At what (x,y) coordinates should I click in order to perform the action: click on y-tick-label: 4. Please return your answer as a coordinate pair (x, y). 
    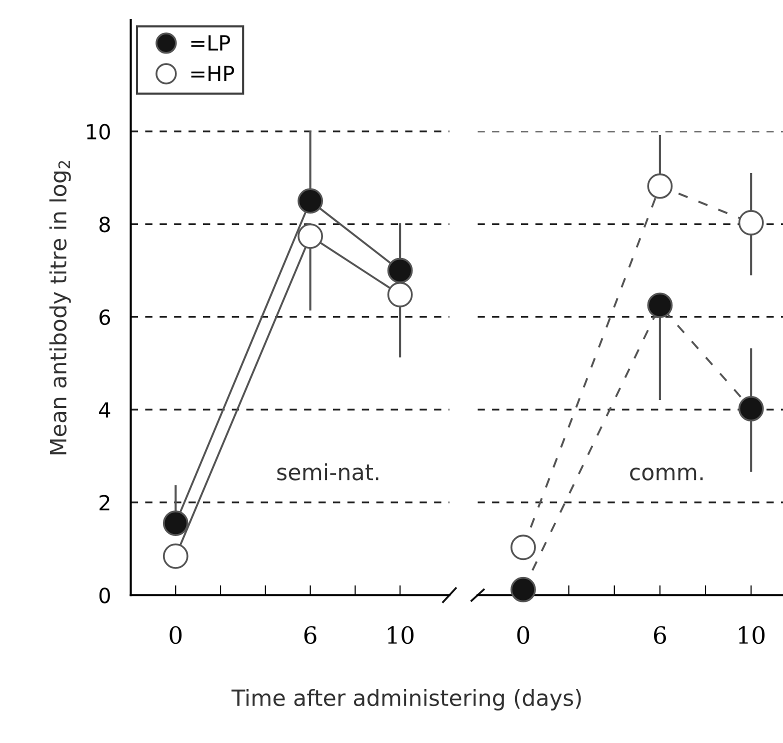
    Looking at the image, I should click on (104, 410).